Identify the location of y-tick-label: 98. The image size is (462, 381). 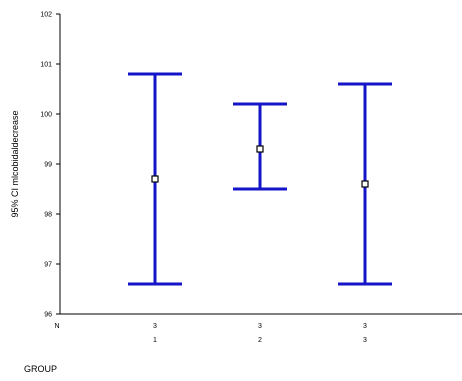
(48, 215).